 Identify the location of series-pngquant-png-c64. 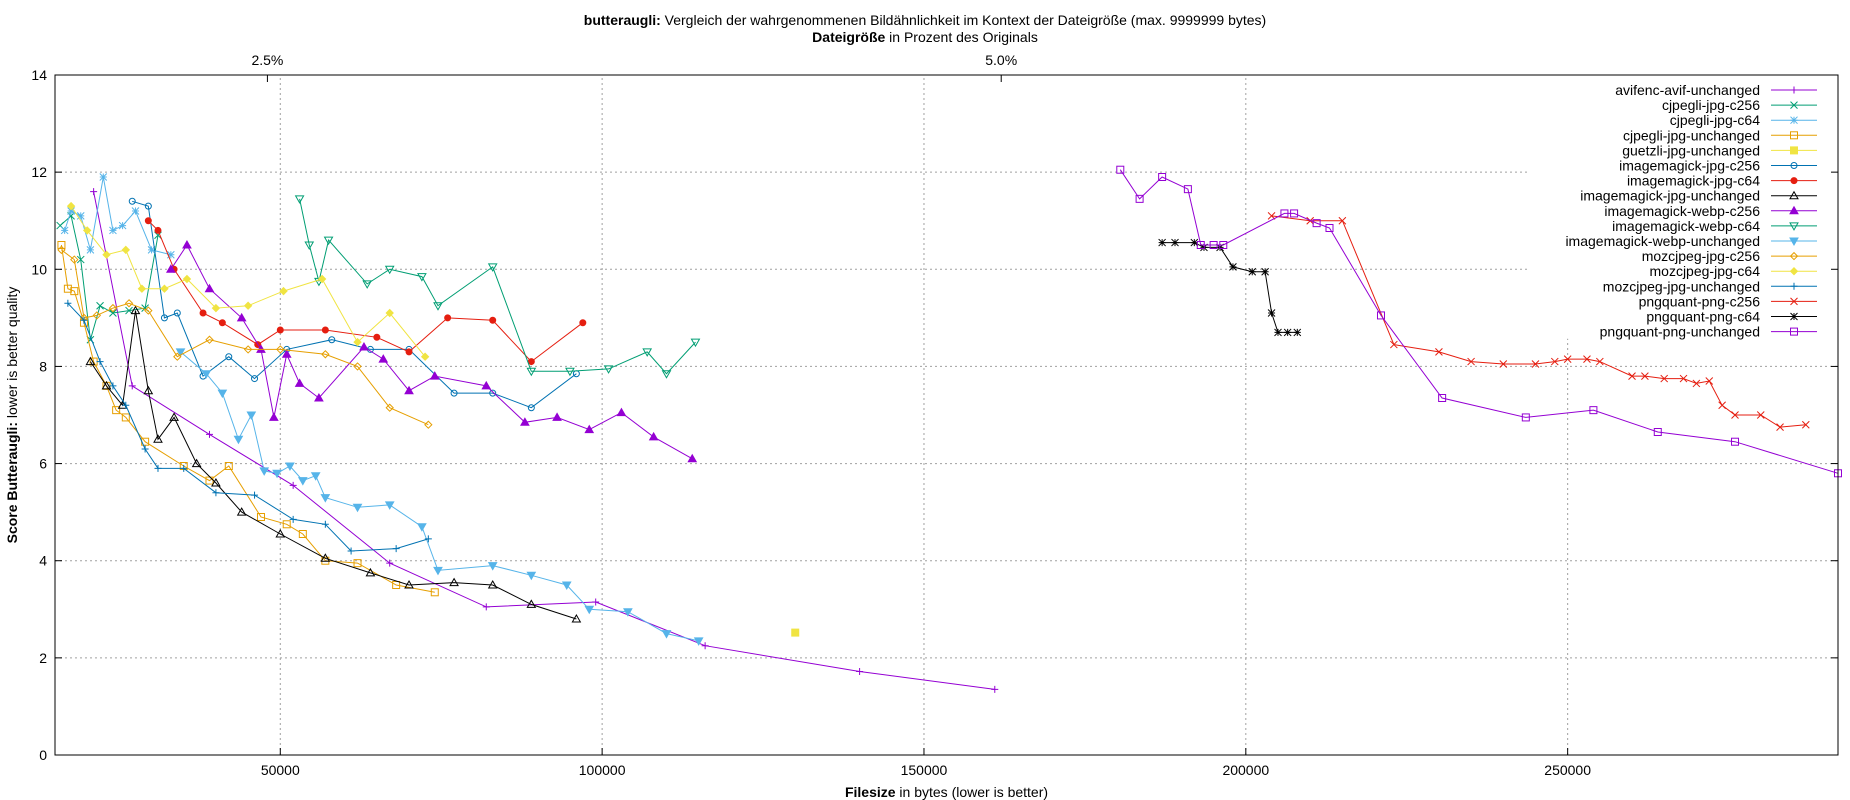
(1230, 287).